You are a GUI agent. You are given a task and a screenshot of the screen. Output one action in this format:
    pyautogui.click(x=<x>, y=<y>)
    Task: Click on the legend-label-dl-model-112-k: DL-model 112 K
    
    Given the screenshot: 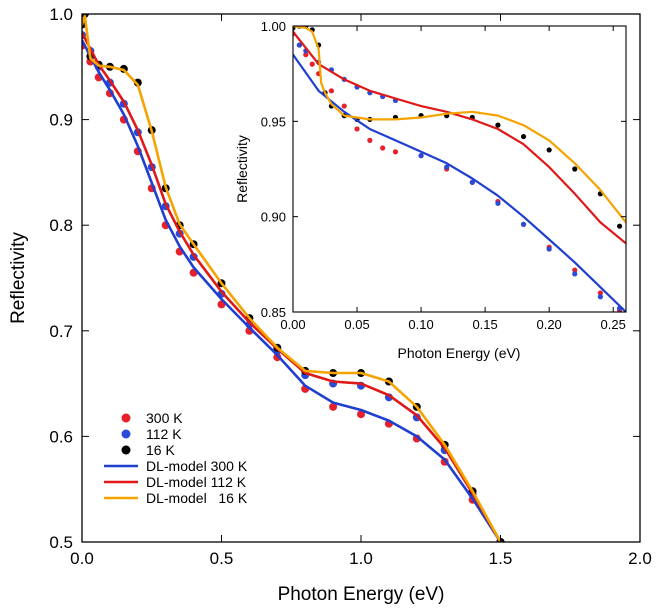 What is the action you would take?
    pyautogui.click(x=196, y=482)
    